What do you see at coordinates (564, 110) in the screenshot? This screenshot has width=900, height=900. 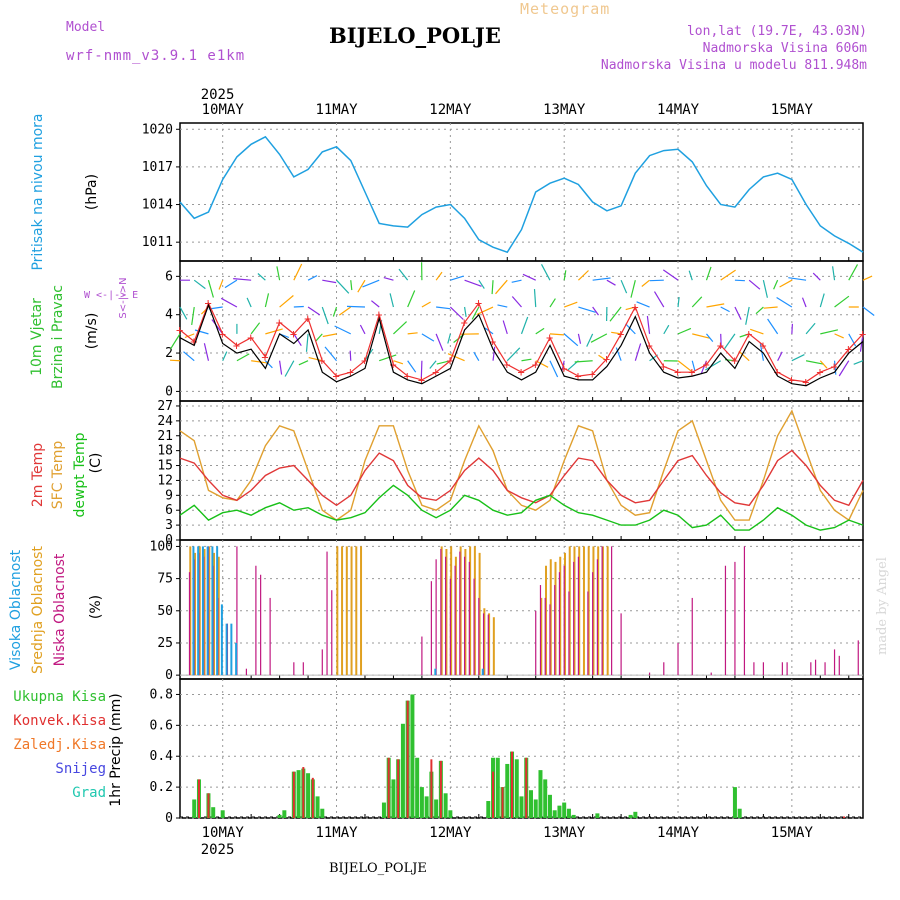 I see `day-label-top: 13MAY` at bounding box center [564, 110].